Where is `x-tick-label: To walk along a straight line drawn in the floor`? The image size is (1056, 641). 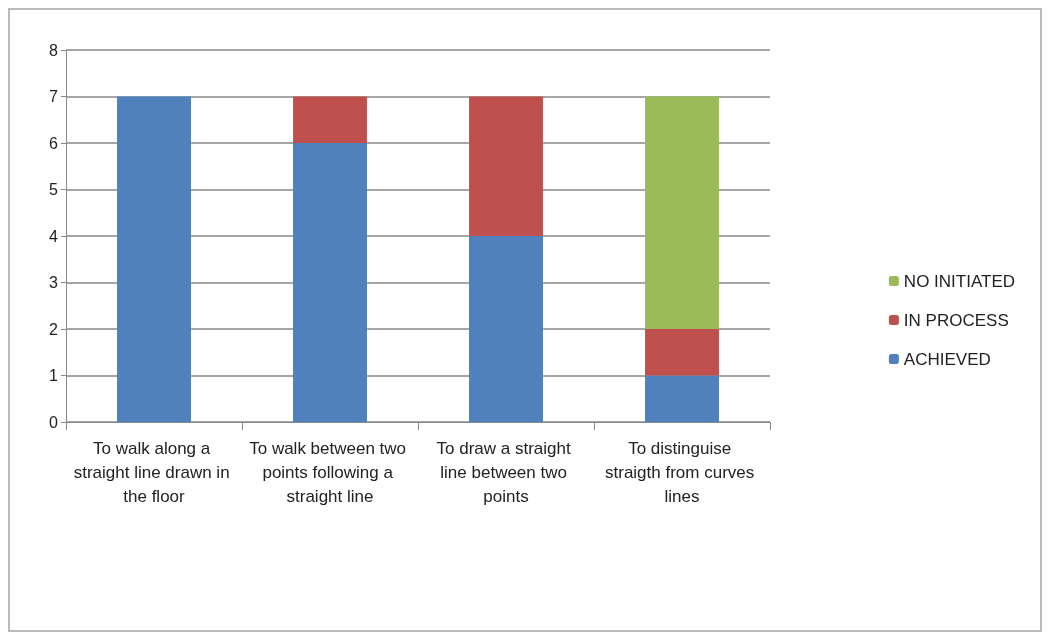
x-tick-label: To walk along a straight line drawn in the floor is located at coordinates (154, 472).